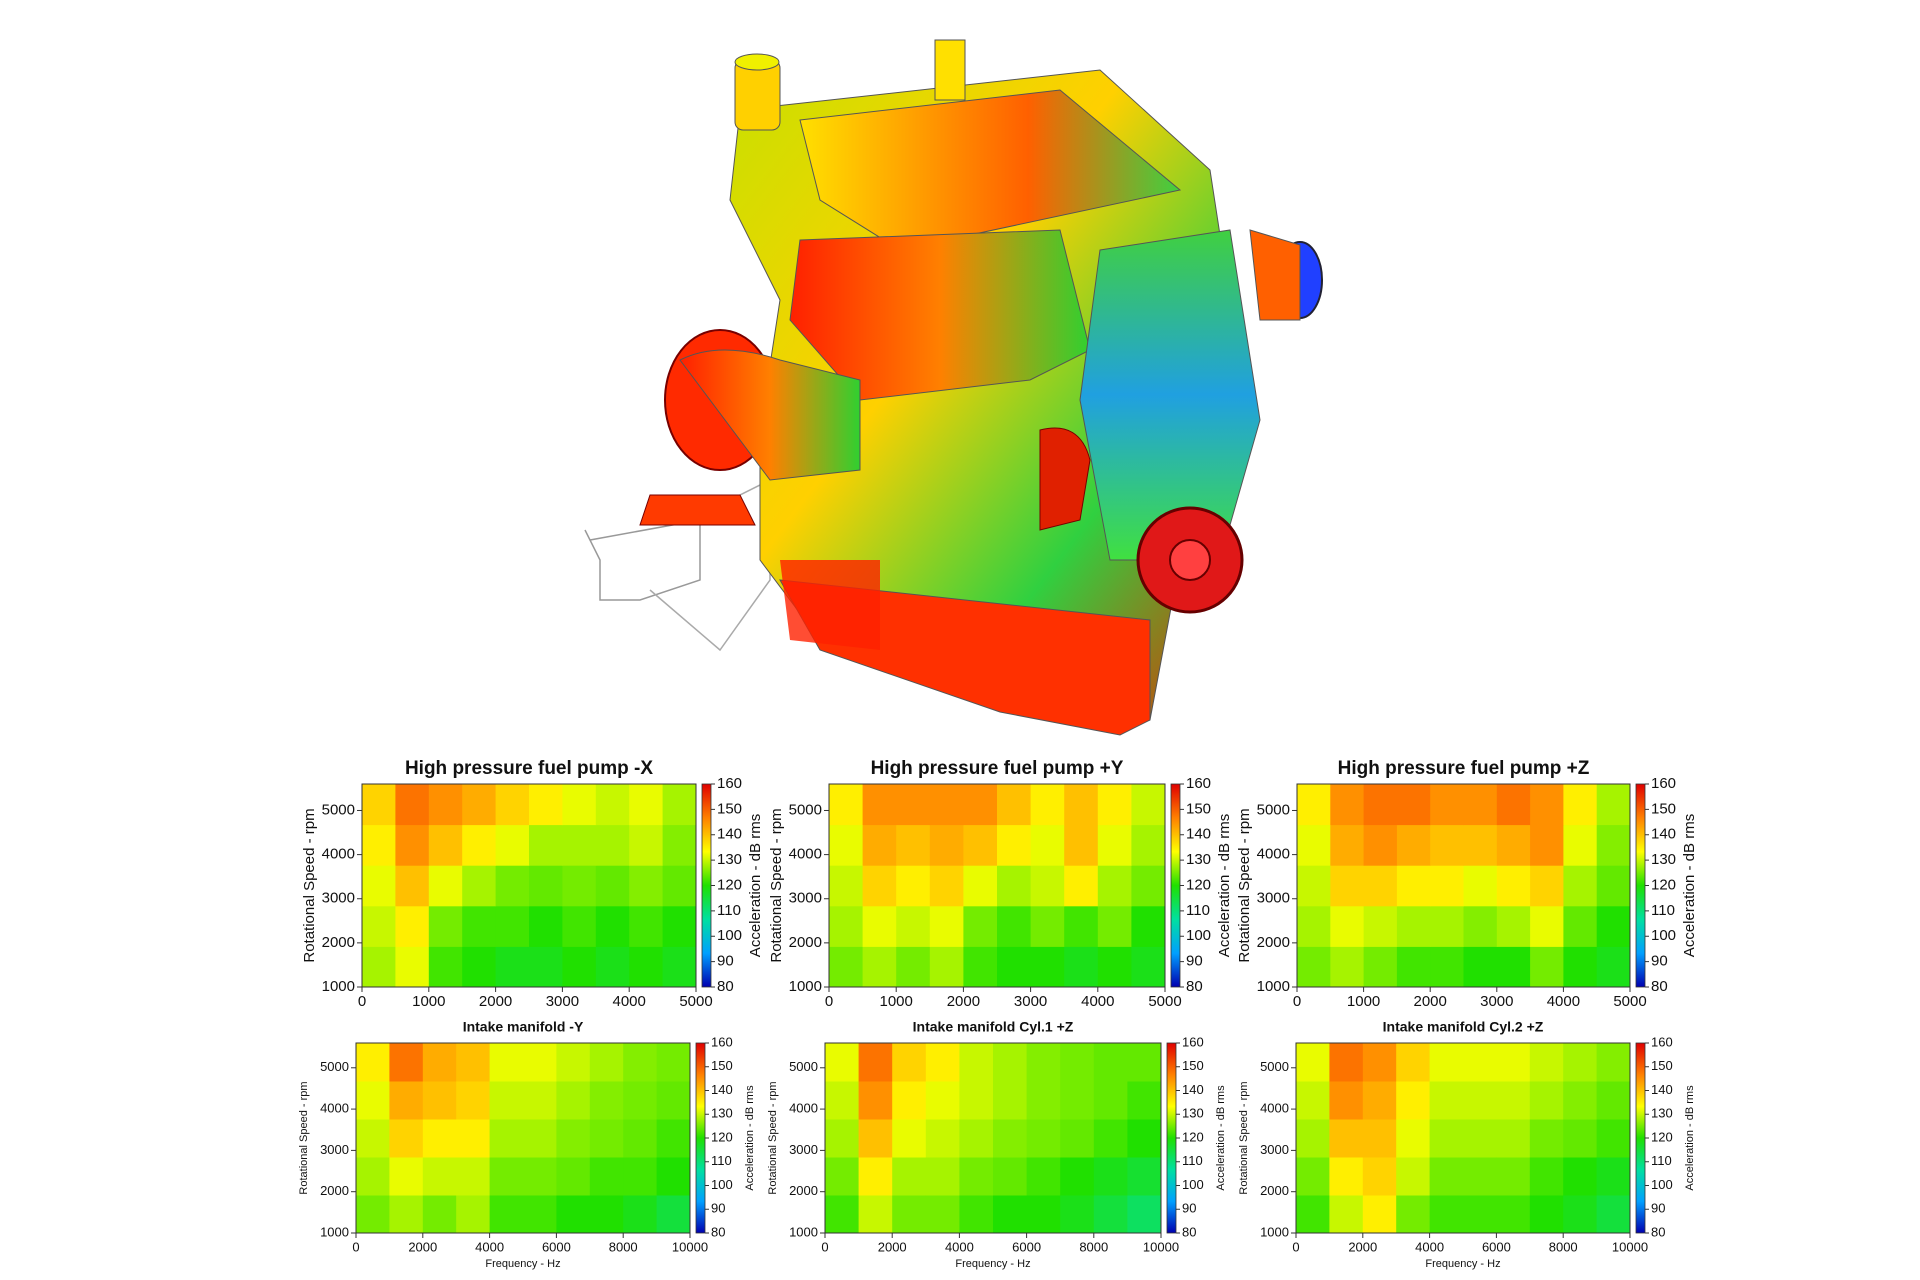  Describe the element at coordinates (1161, 1246) in the screenshot. I see `x-tick-label: 10000` at that location.